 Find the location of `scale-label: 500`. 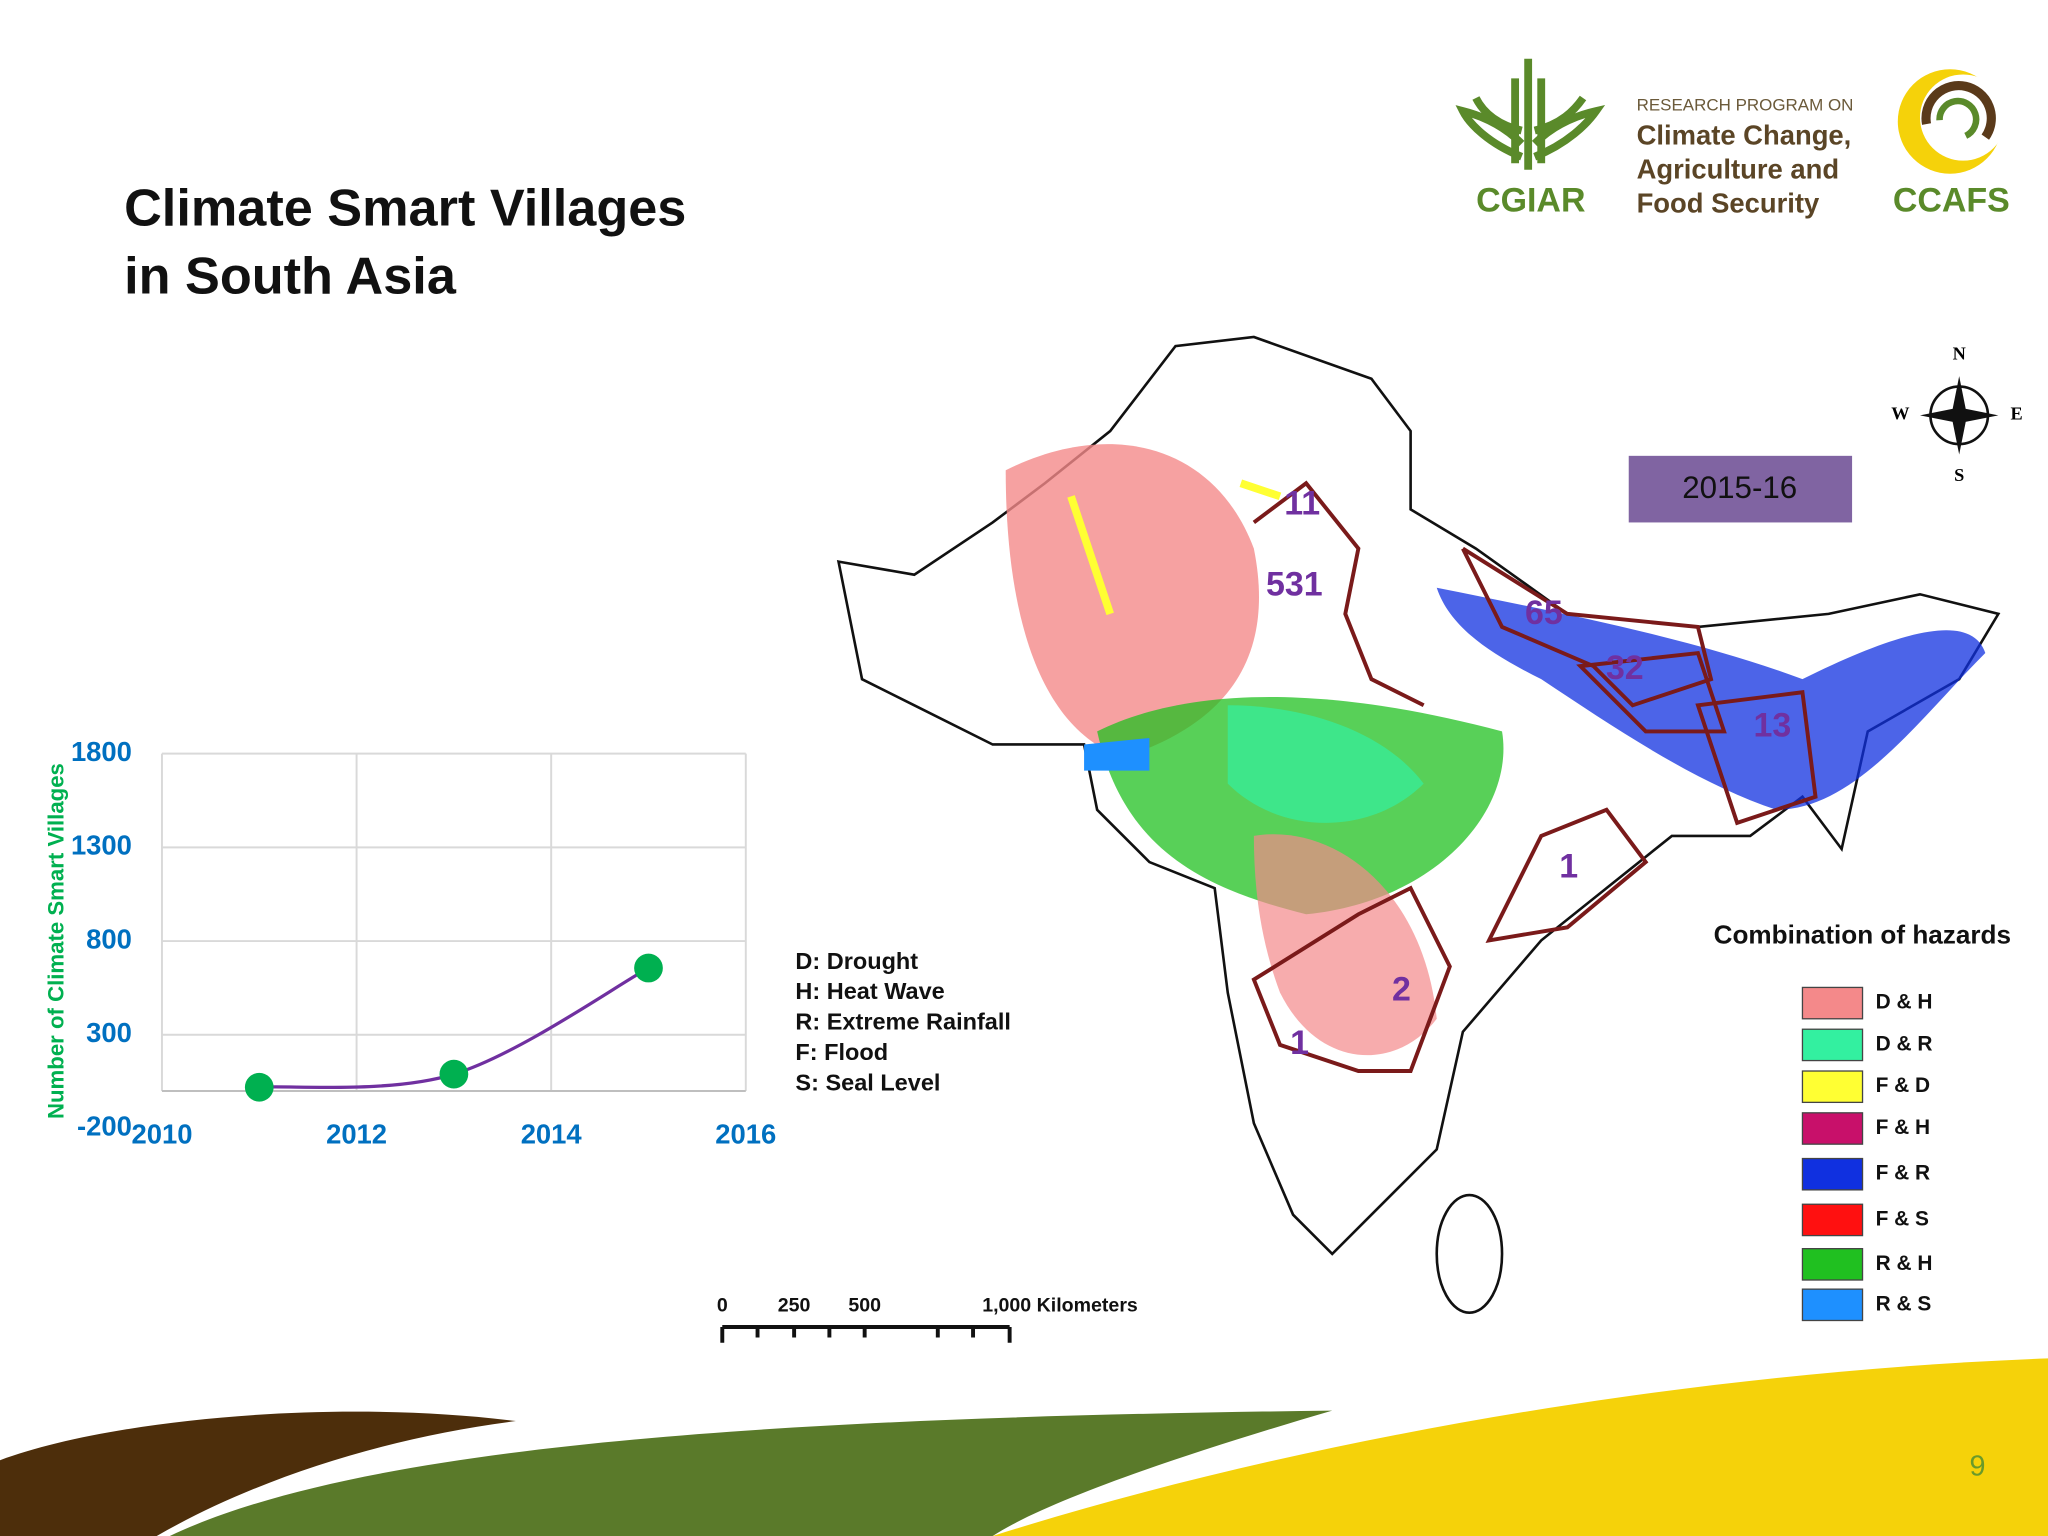

scale-label: 500 is located at coordinates (864, 1305).